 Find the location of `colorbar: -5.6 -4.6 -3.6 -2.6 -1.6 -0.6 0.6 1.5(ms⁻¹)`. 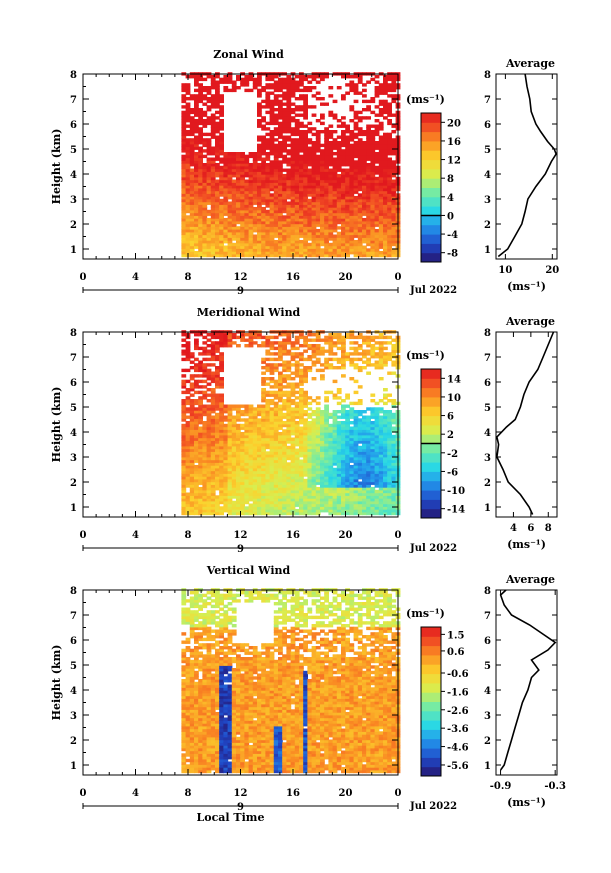

colorbar: -5.6 -4.6 -3.6 -2.6 -1.6 -0.6 0.6 1.5(ms⁻¹) is located at coordinates (437, 692).